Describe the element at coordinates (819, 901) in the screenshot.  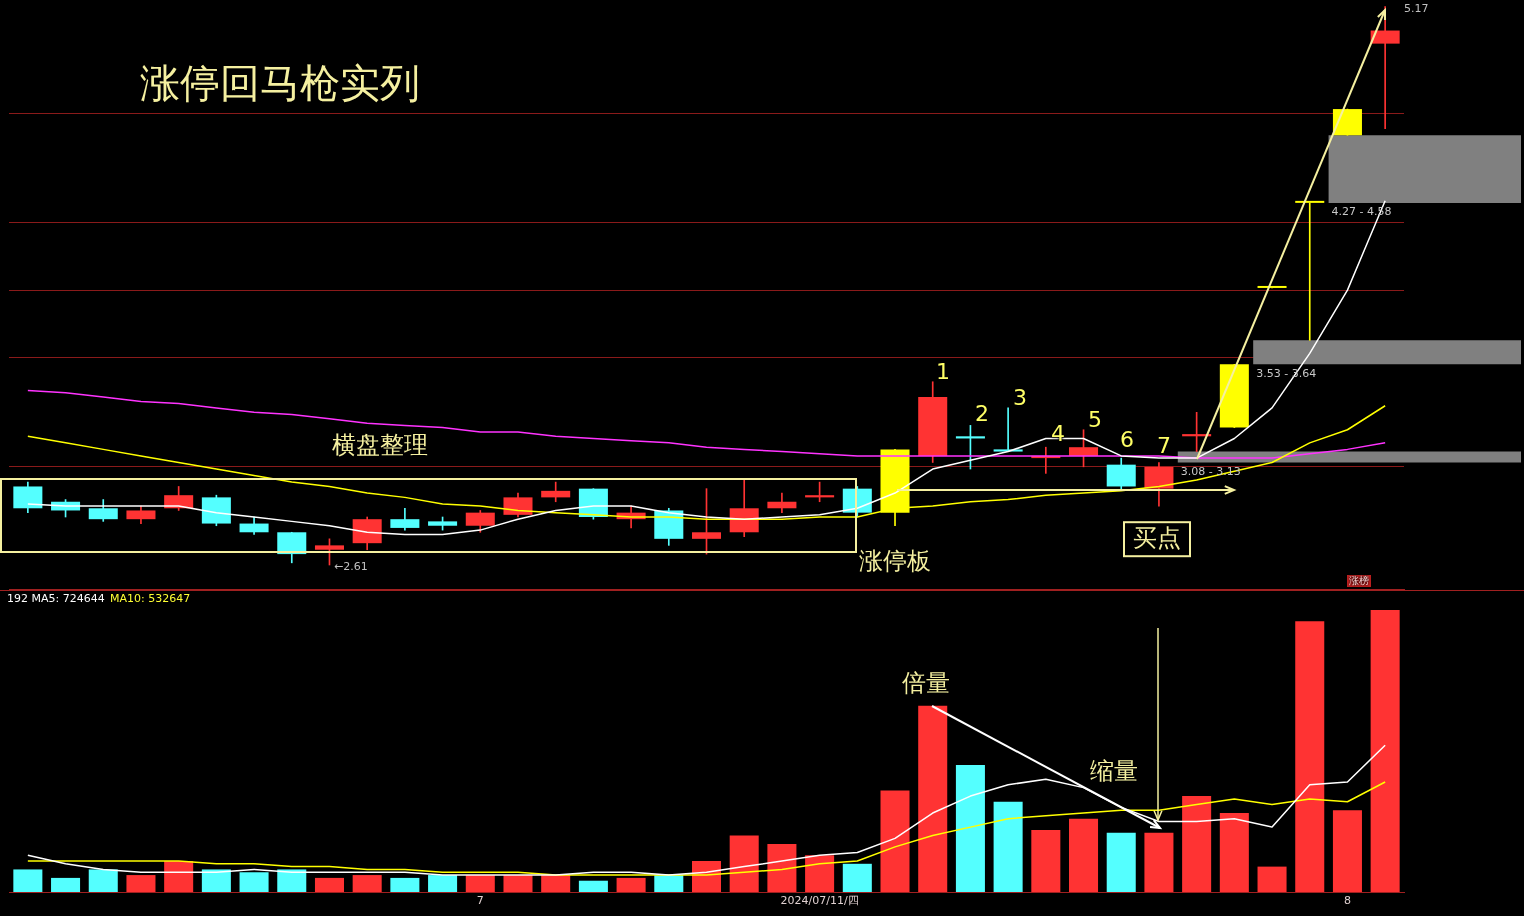
I see `x-tick-label: 2024/07/11/四` at that location.